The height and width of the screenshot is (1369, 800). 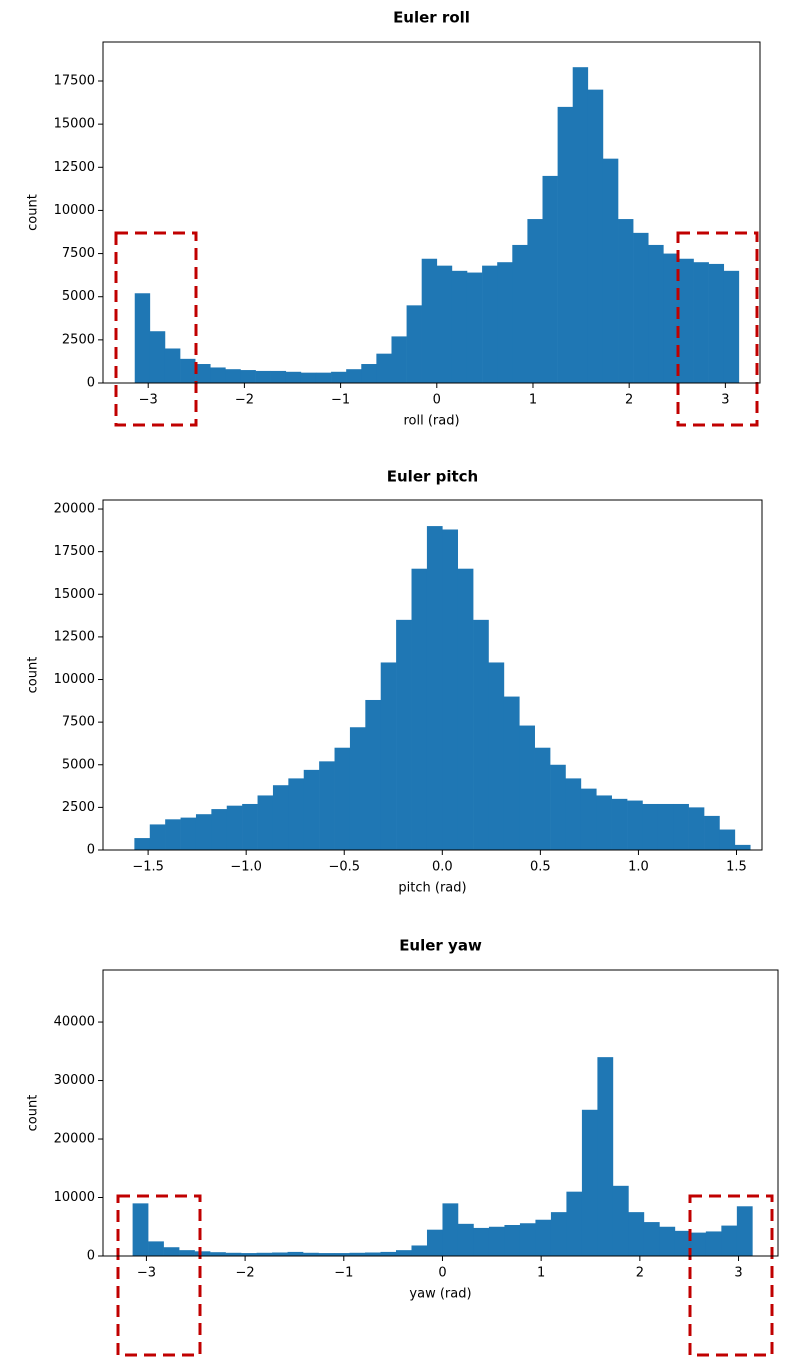 What do you see at coordinates (78, 339) in the screenshot?
I see `y-tick-label: 2500` at bounding box center [78, 339].